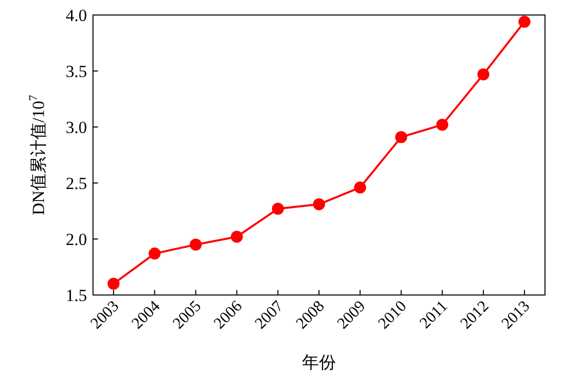 Image resolution: width=562 pixels, height=378 pixels. What do you see at coordinates (76, 295) in the screenshot?
I see `y-tick-label: 1.5` at bounding box center [76, 295].